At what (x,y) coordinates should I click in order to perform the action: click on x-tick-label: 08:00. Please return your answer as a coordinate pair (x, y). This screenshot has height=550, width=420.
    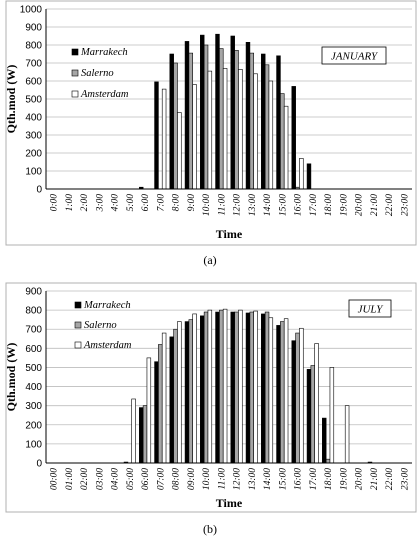
    Looking at the image, I should click on (177, 479).